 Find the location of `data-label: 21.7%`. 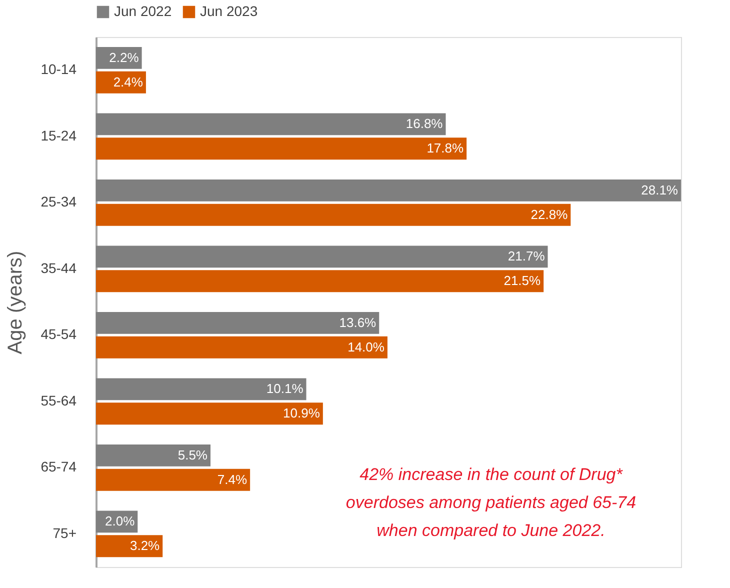

data-label: 21.7% is located at coordinates (527, 256).